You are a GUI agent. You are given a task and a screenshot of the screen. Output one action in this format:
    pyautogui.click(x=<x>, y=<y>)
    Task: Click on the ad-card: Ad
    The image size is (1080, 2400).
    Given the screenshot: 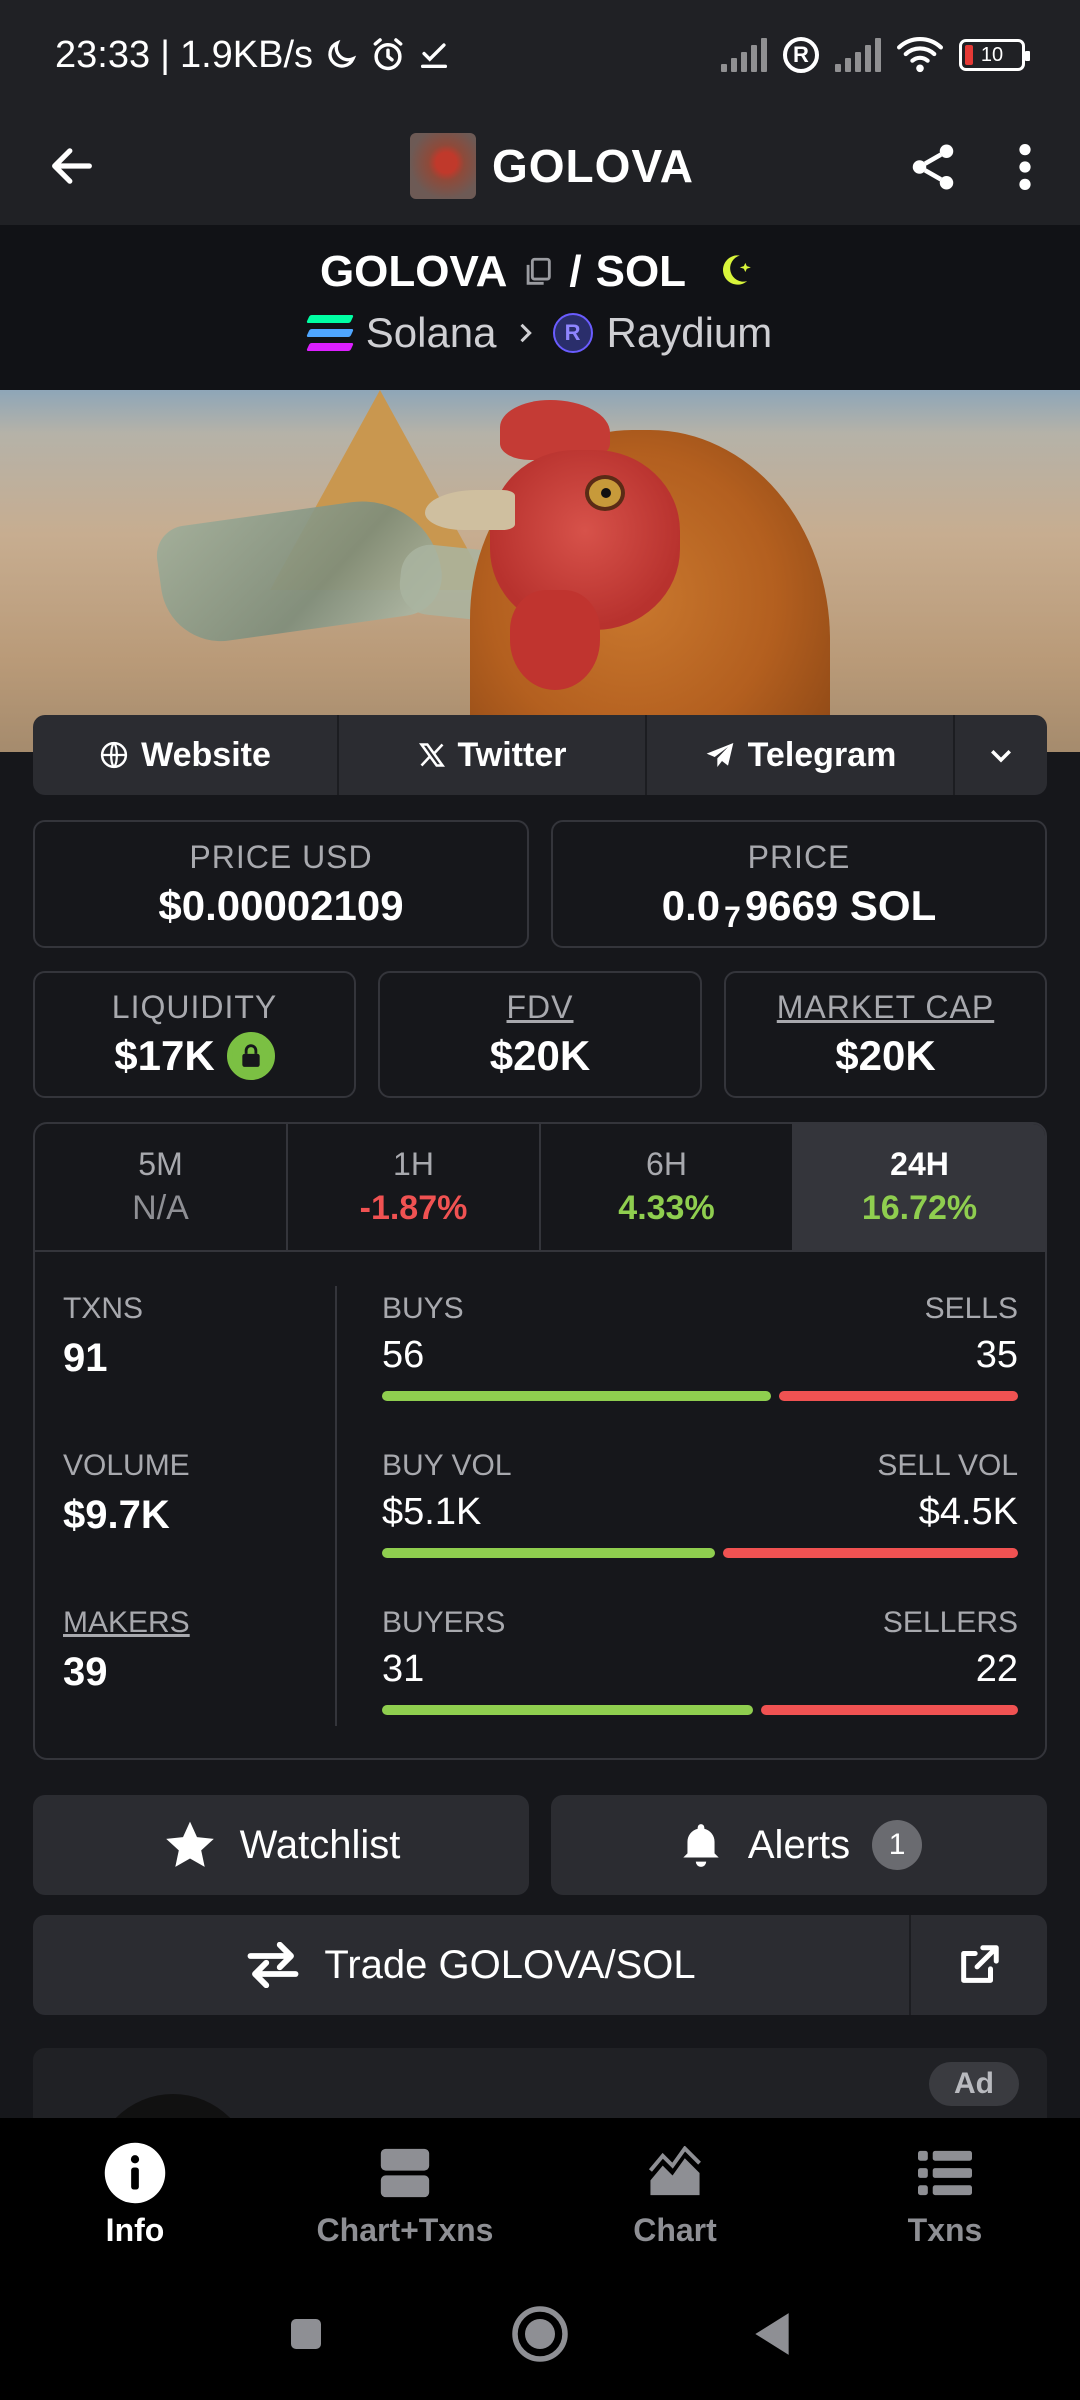 What is the action you would take?
    pyautogui.click(x=540, y=2083)
    